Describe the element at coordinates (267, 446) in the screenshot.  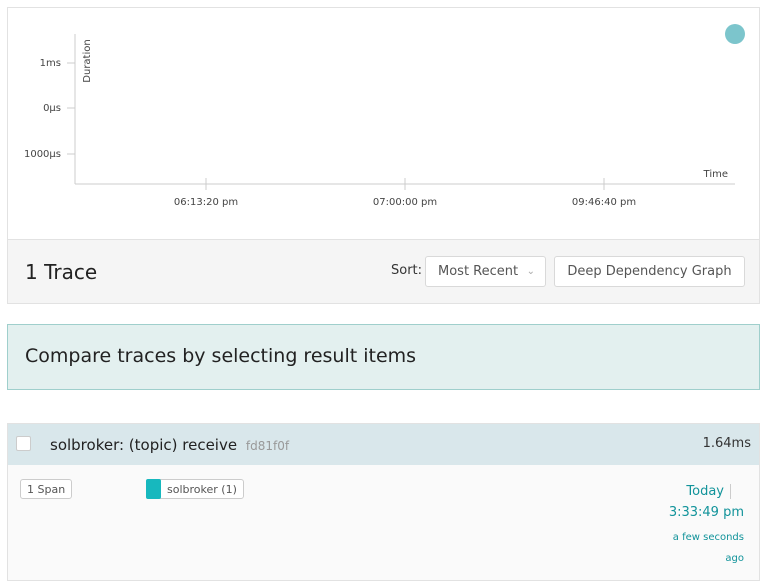
I see `trace-id: fd81f0f` at that location.